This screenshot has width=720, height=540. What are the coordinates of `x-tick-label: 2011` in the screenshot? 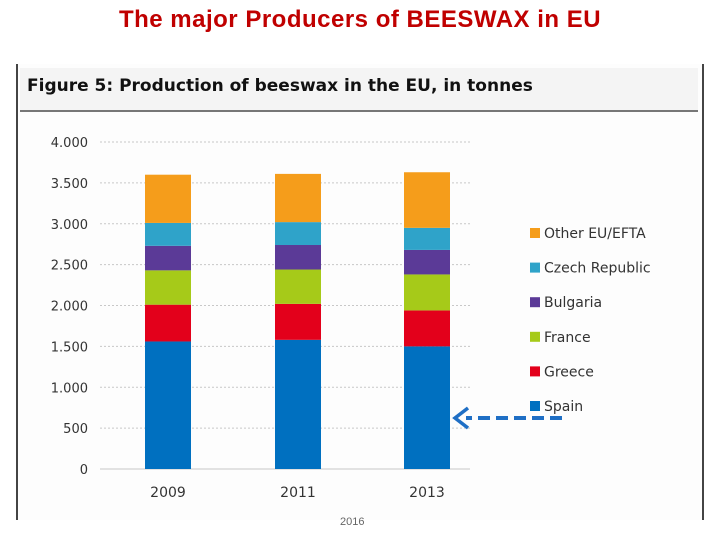 It's located at (298, 493).